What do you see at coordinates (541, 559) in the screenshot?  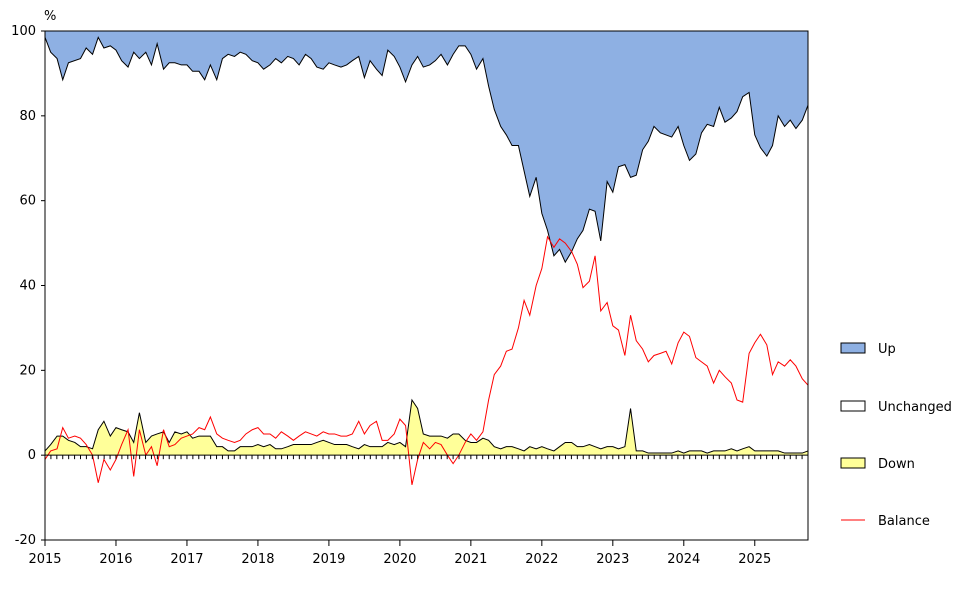 I see `x-tick-label: 2022` at bounding box center [541, 559].